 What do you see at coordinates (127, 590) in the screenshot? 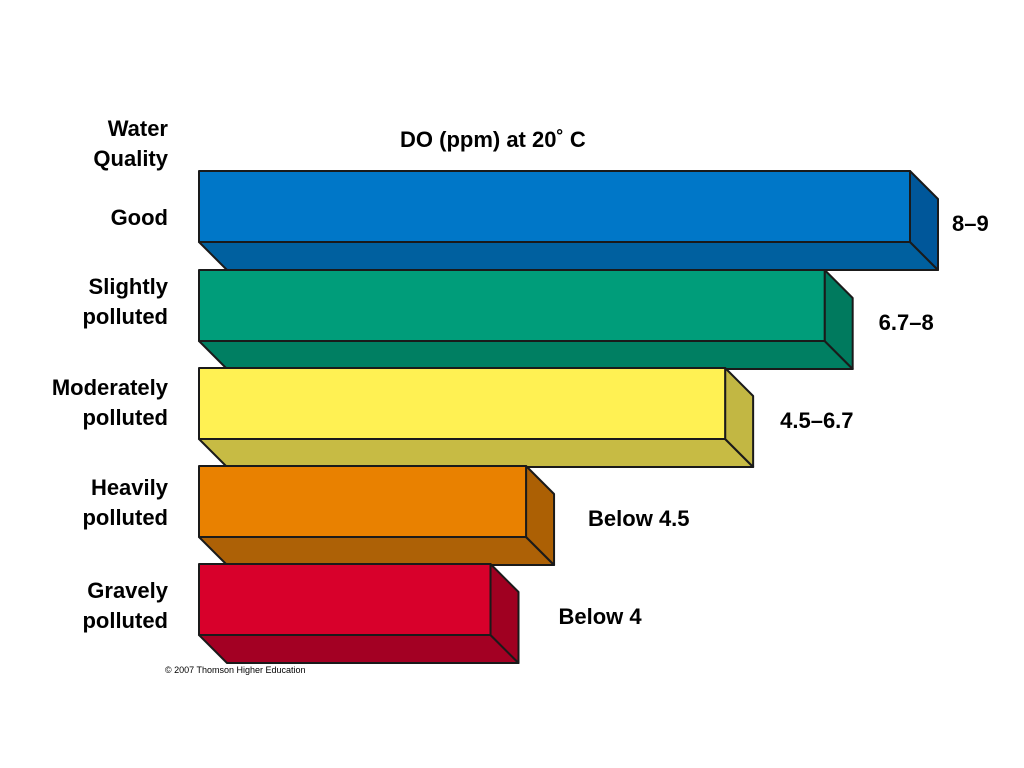
I see `category-label-line: Gravely` at bounding box center [127, 590].